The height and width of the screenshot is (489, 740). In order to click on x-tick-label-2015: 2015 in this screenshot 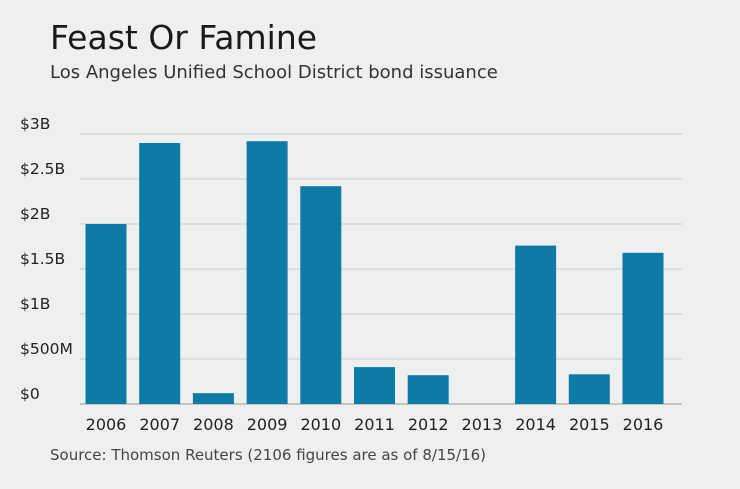, I will do `click(589, 424)`.